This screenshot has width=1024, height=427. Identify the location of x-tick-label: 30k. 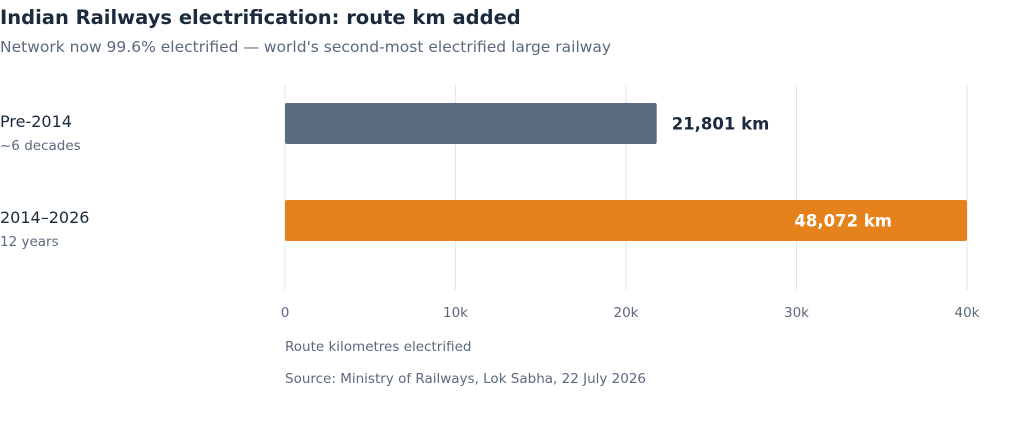
(796, 313).